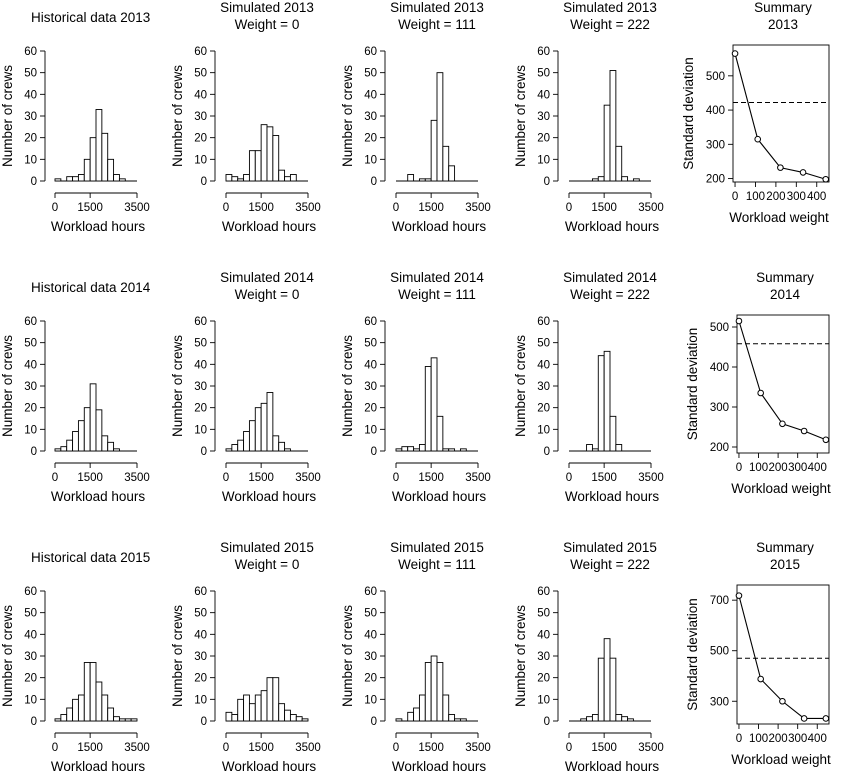 The width and height of the screenshot is (841, 774). What do you see at coordinates (758, 468) in the screenshot?
I see `x-tick-label: 100` at bounding box center [758, 468].